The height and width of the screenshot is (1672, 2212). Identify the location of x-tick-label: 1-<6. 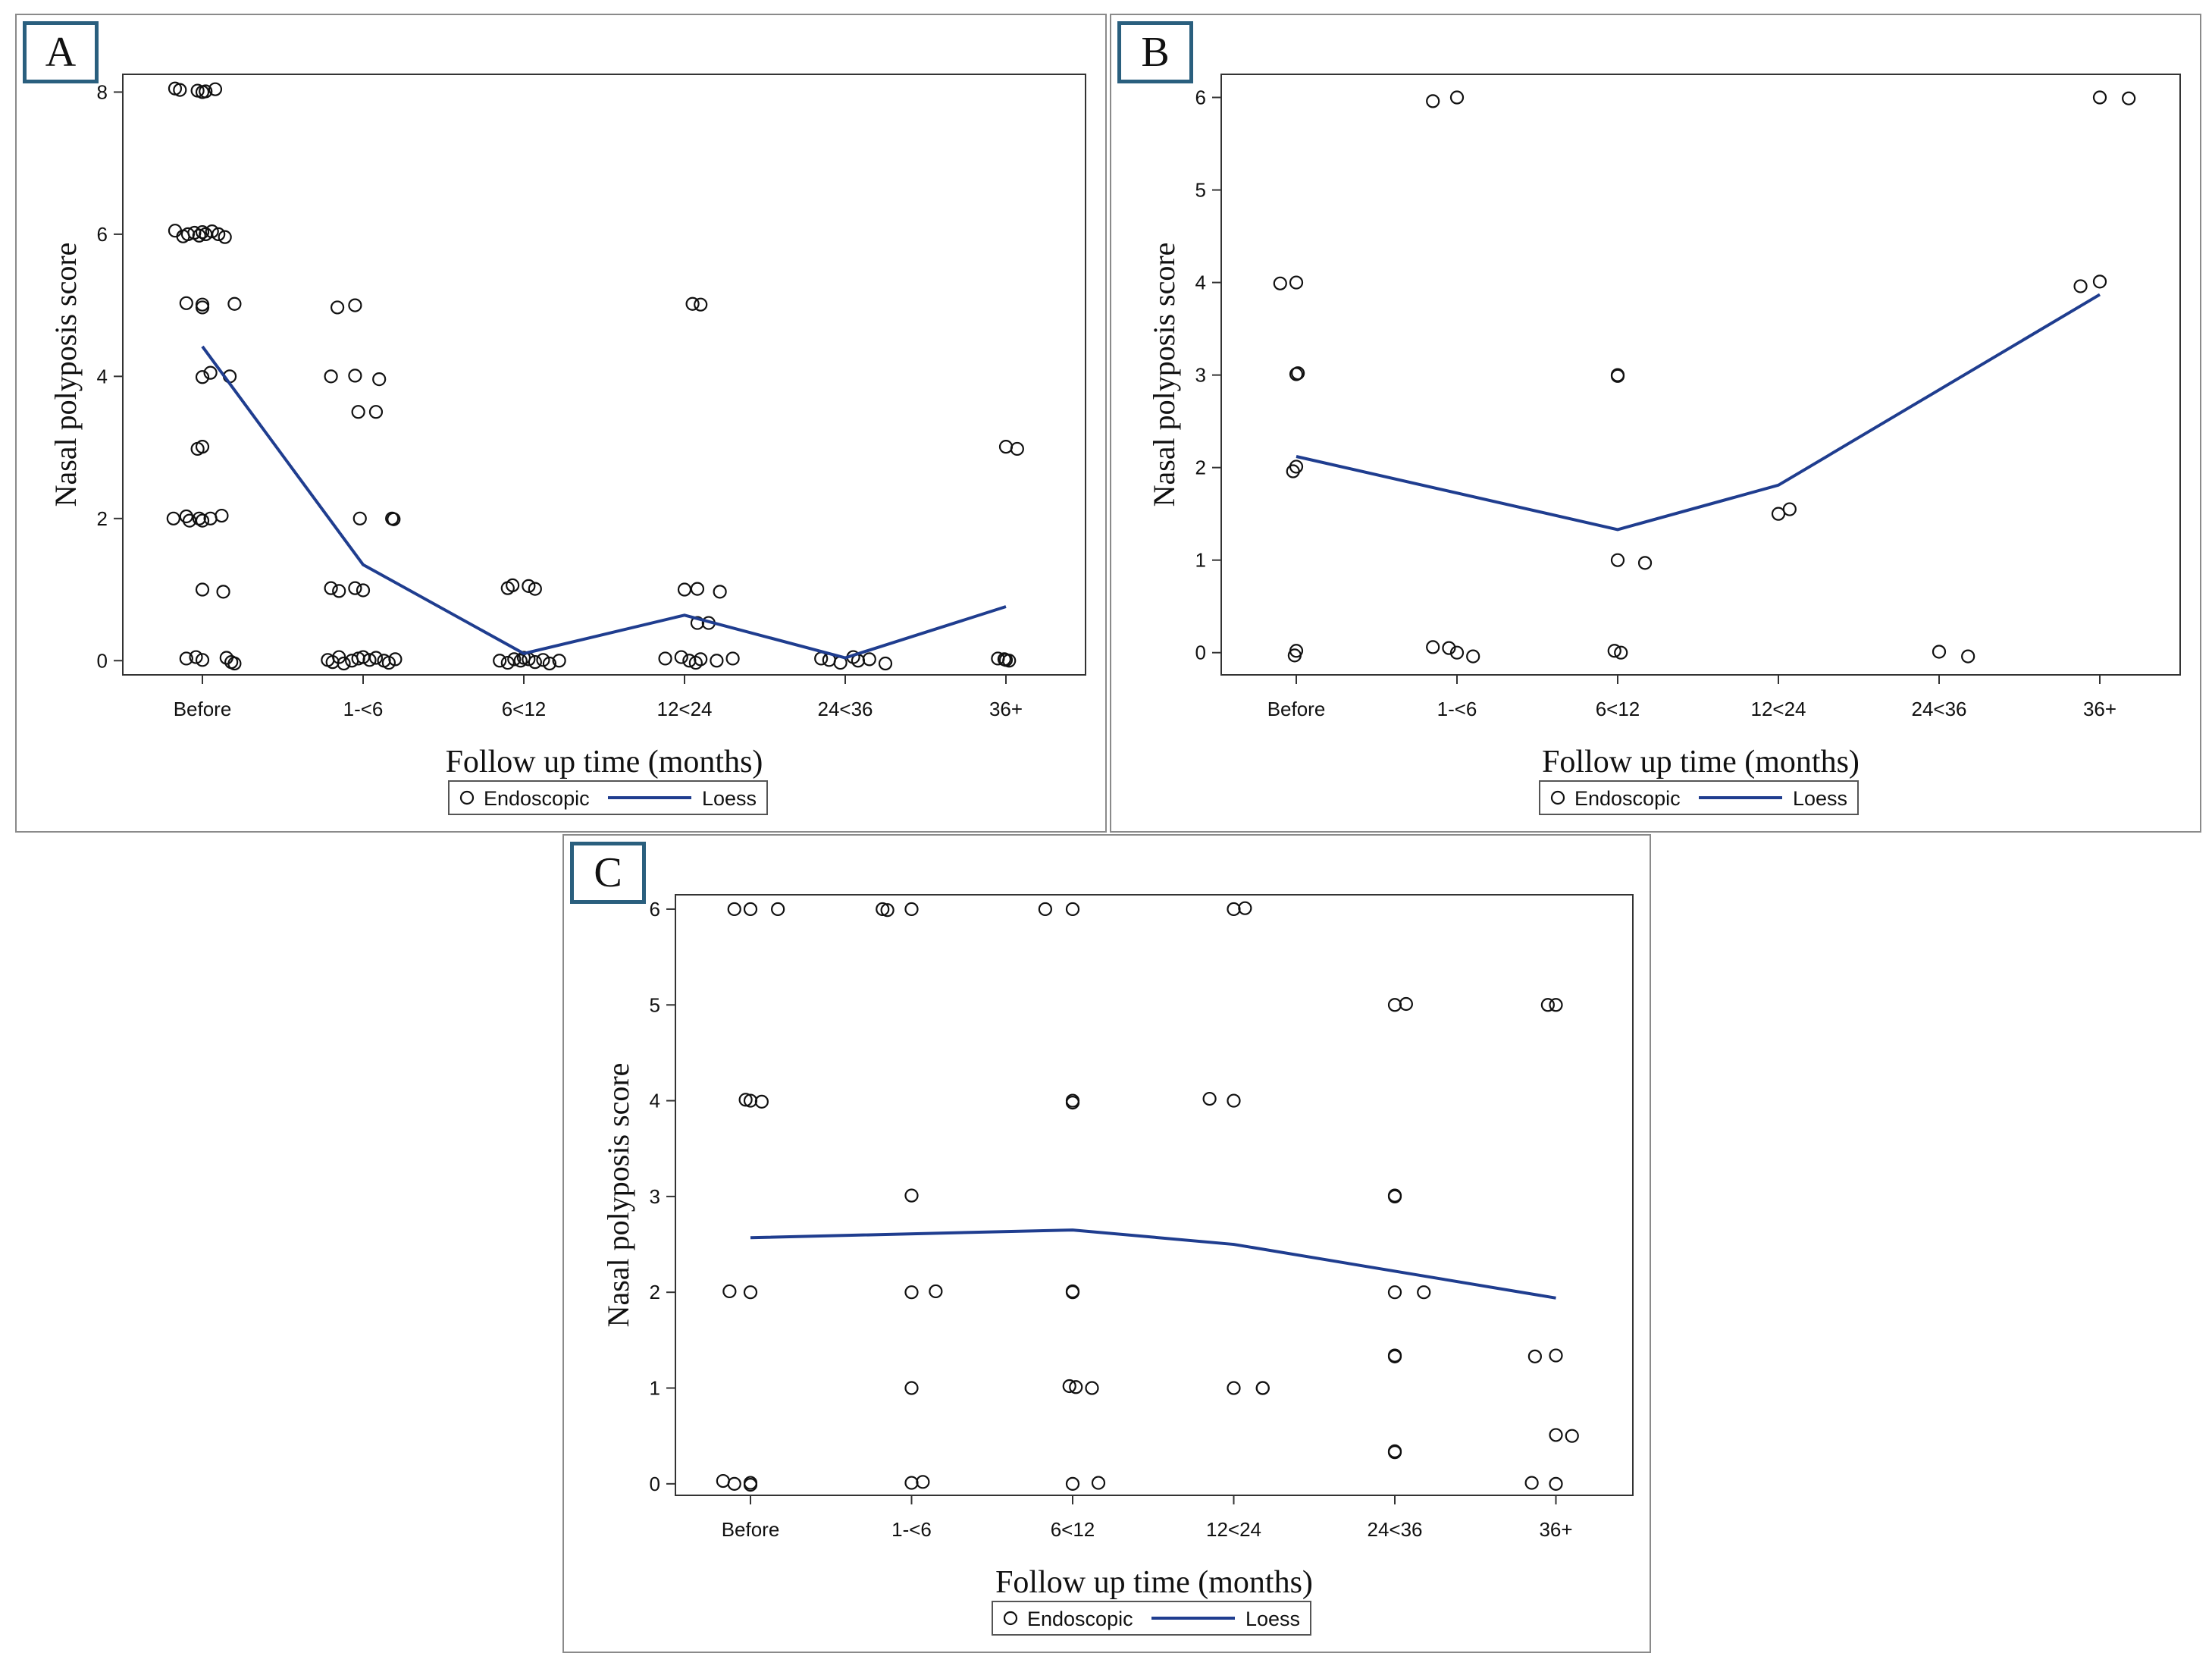
(1457, 709).